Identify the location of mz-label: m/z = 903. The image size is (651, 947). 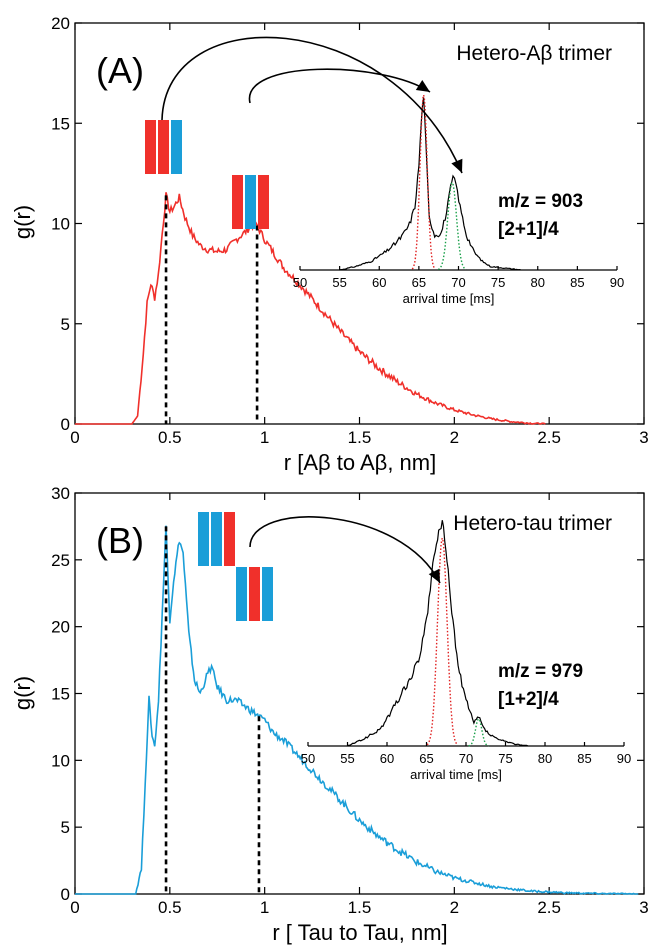
(540, 201).